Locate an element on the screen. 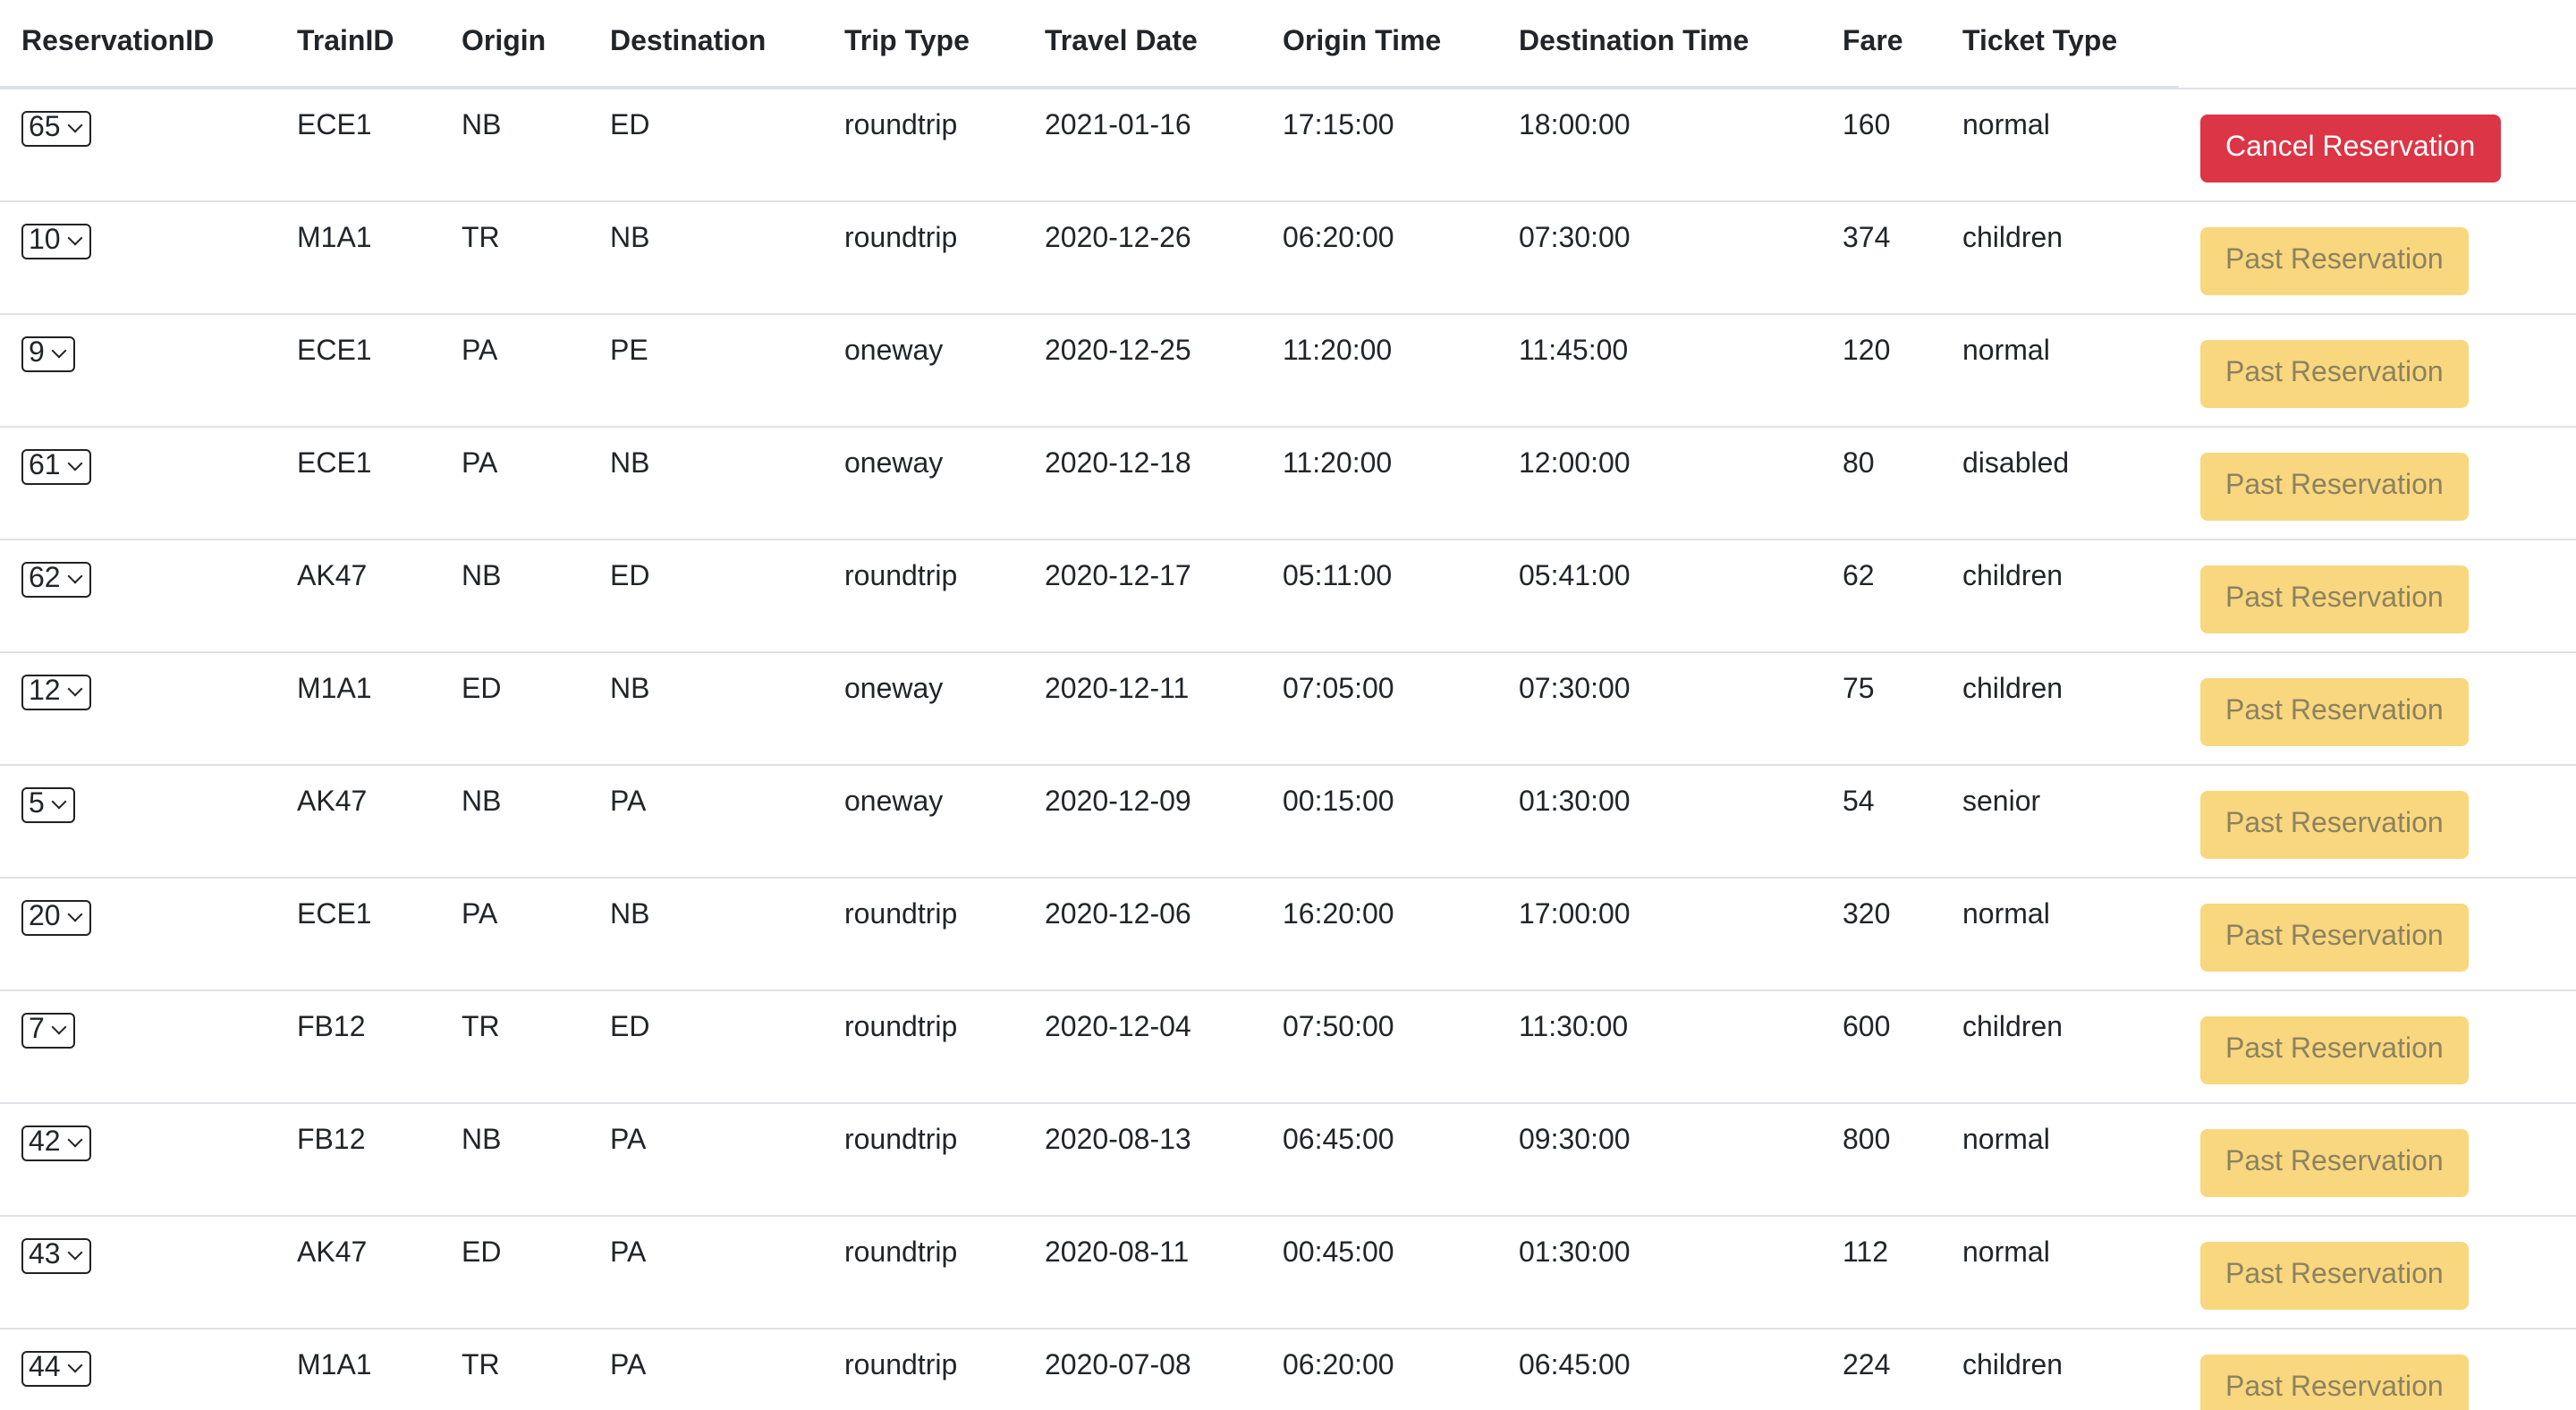 The image size is (2576, 1410). reservation-id-select: 42 is located at coordinates (56, 1143).